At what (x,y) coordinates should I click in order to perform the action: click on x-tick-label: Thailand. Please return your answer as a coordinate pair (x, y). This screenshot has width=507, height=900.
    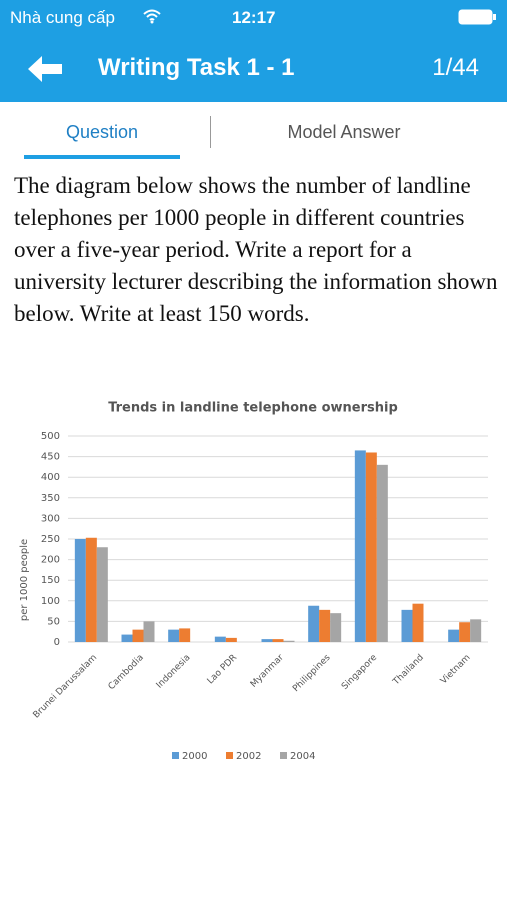
    Looking at the image, I should click on (408, 670).